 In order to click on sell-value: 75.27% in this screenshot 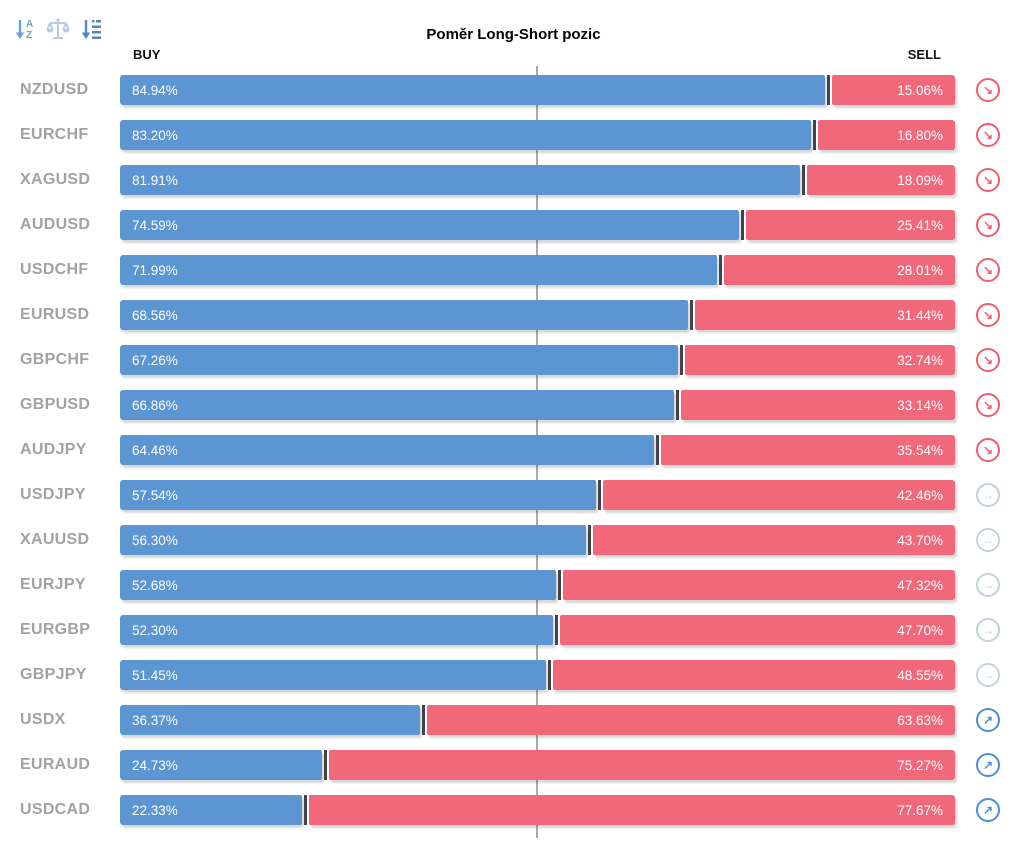, I will do `click(920, 765)`.